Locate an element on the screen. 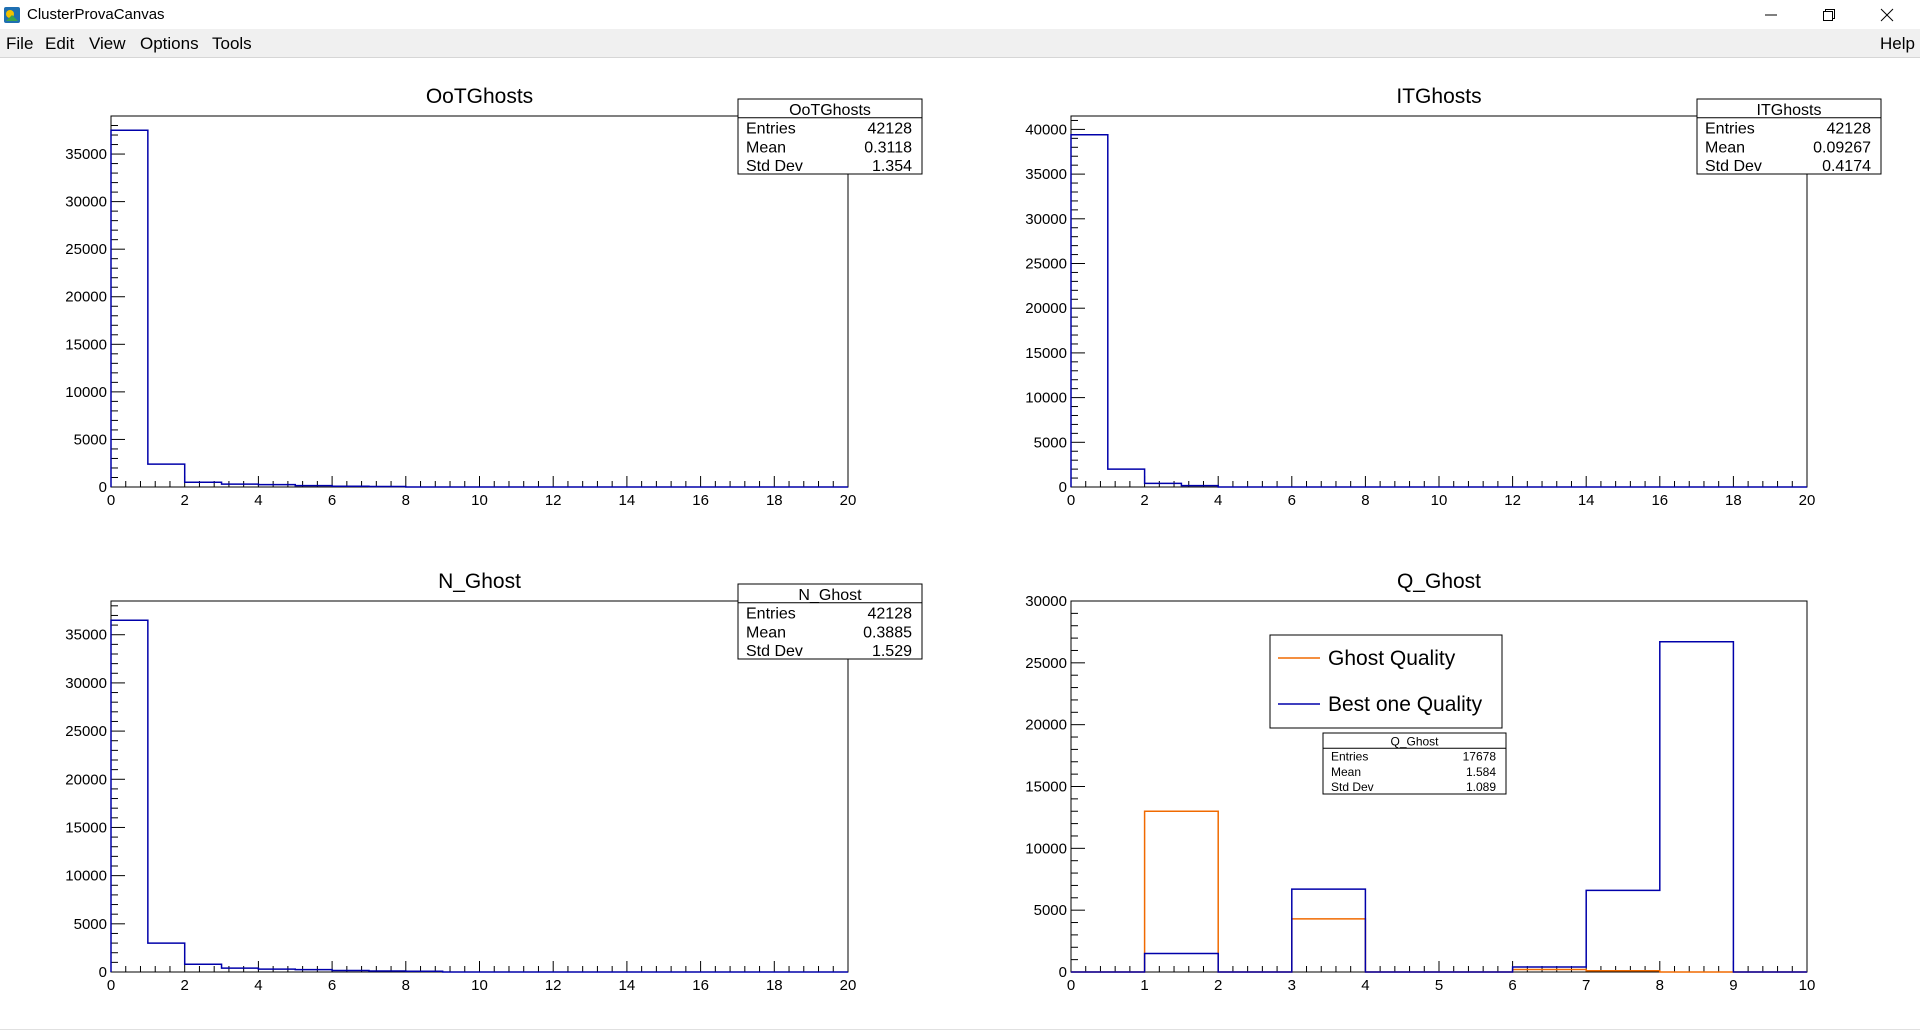 The width and height of the screenshot is (1920, 1030). stats-value: 0.4174 is located at coordinates (1846, 166).